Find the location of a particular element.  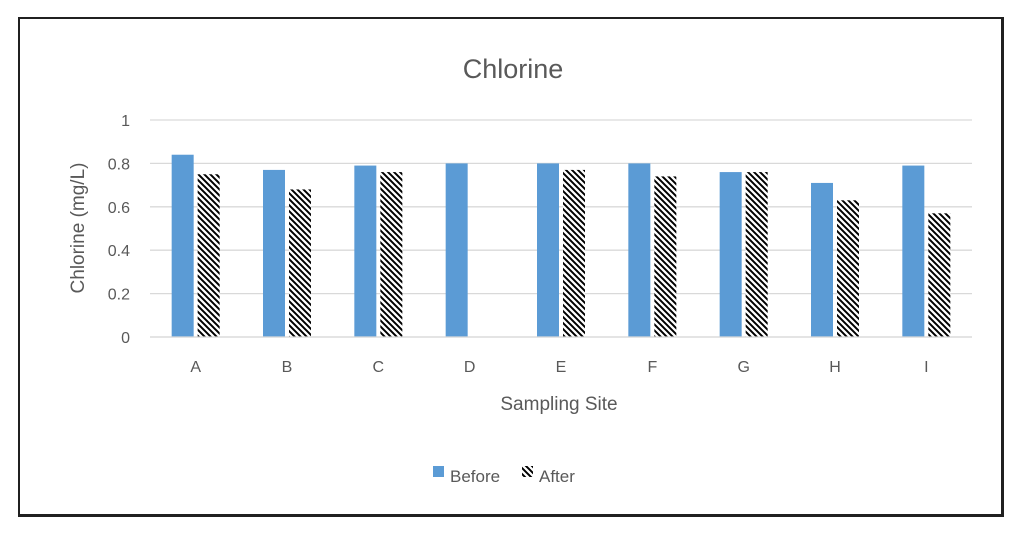

y-axis-title: Chlorine (mg/L) is located at coordinates (78, 228).